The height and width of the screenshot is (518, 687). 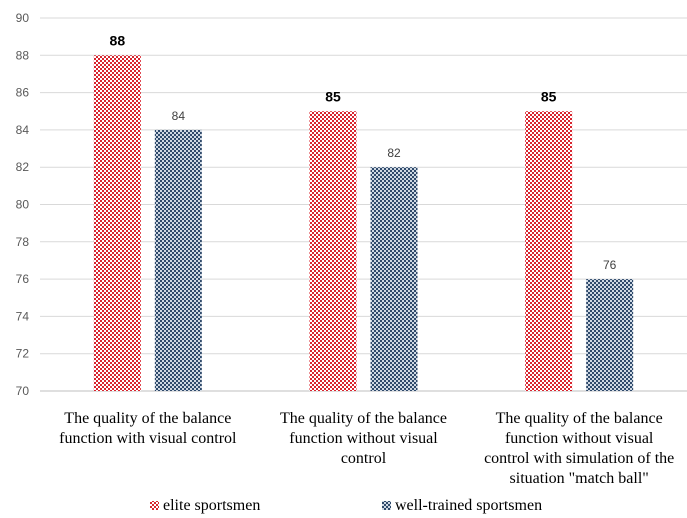 What do you see at coordinates (23, 316) in the screenshot?
I see `y-tick-label: 74` at bounding box center [23, 316].